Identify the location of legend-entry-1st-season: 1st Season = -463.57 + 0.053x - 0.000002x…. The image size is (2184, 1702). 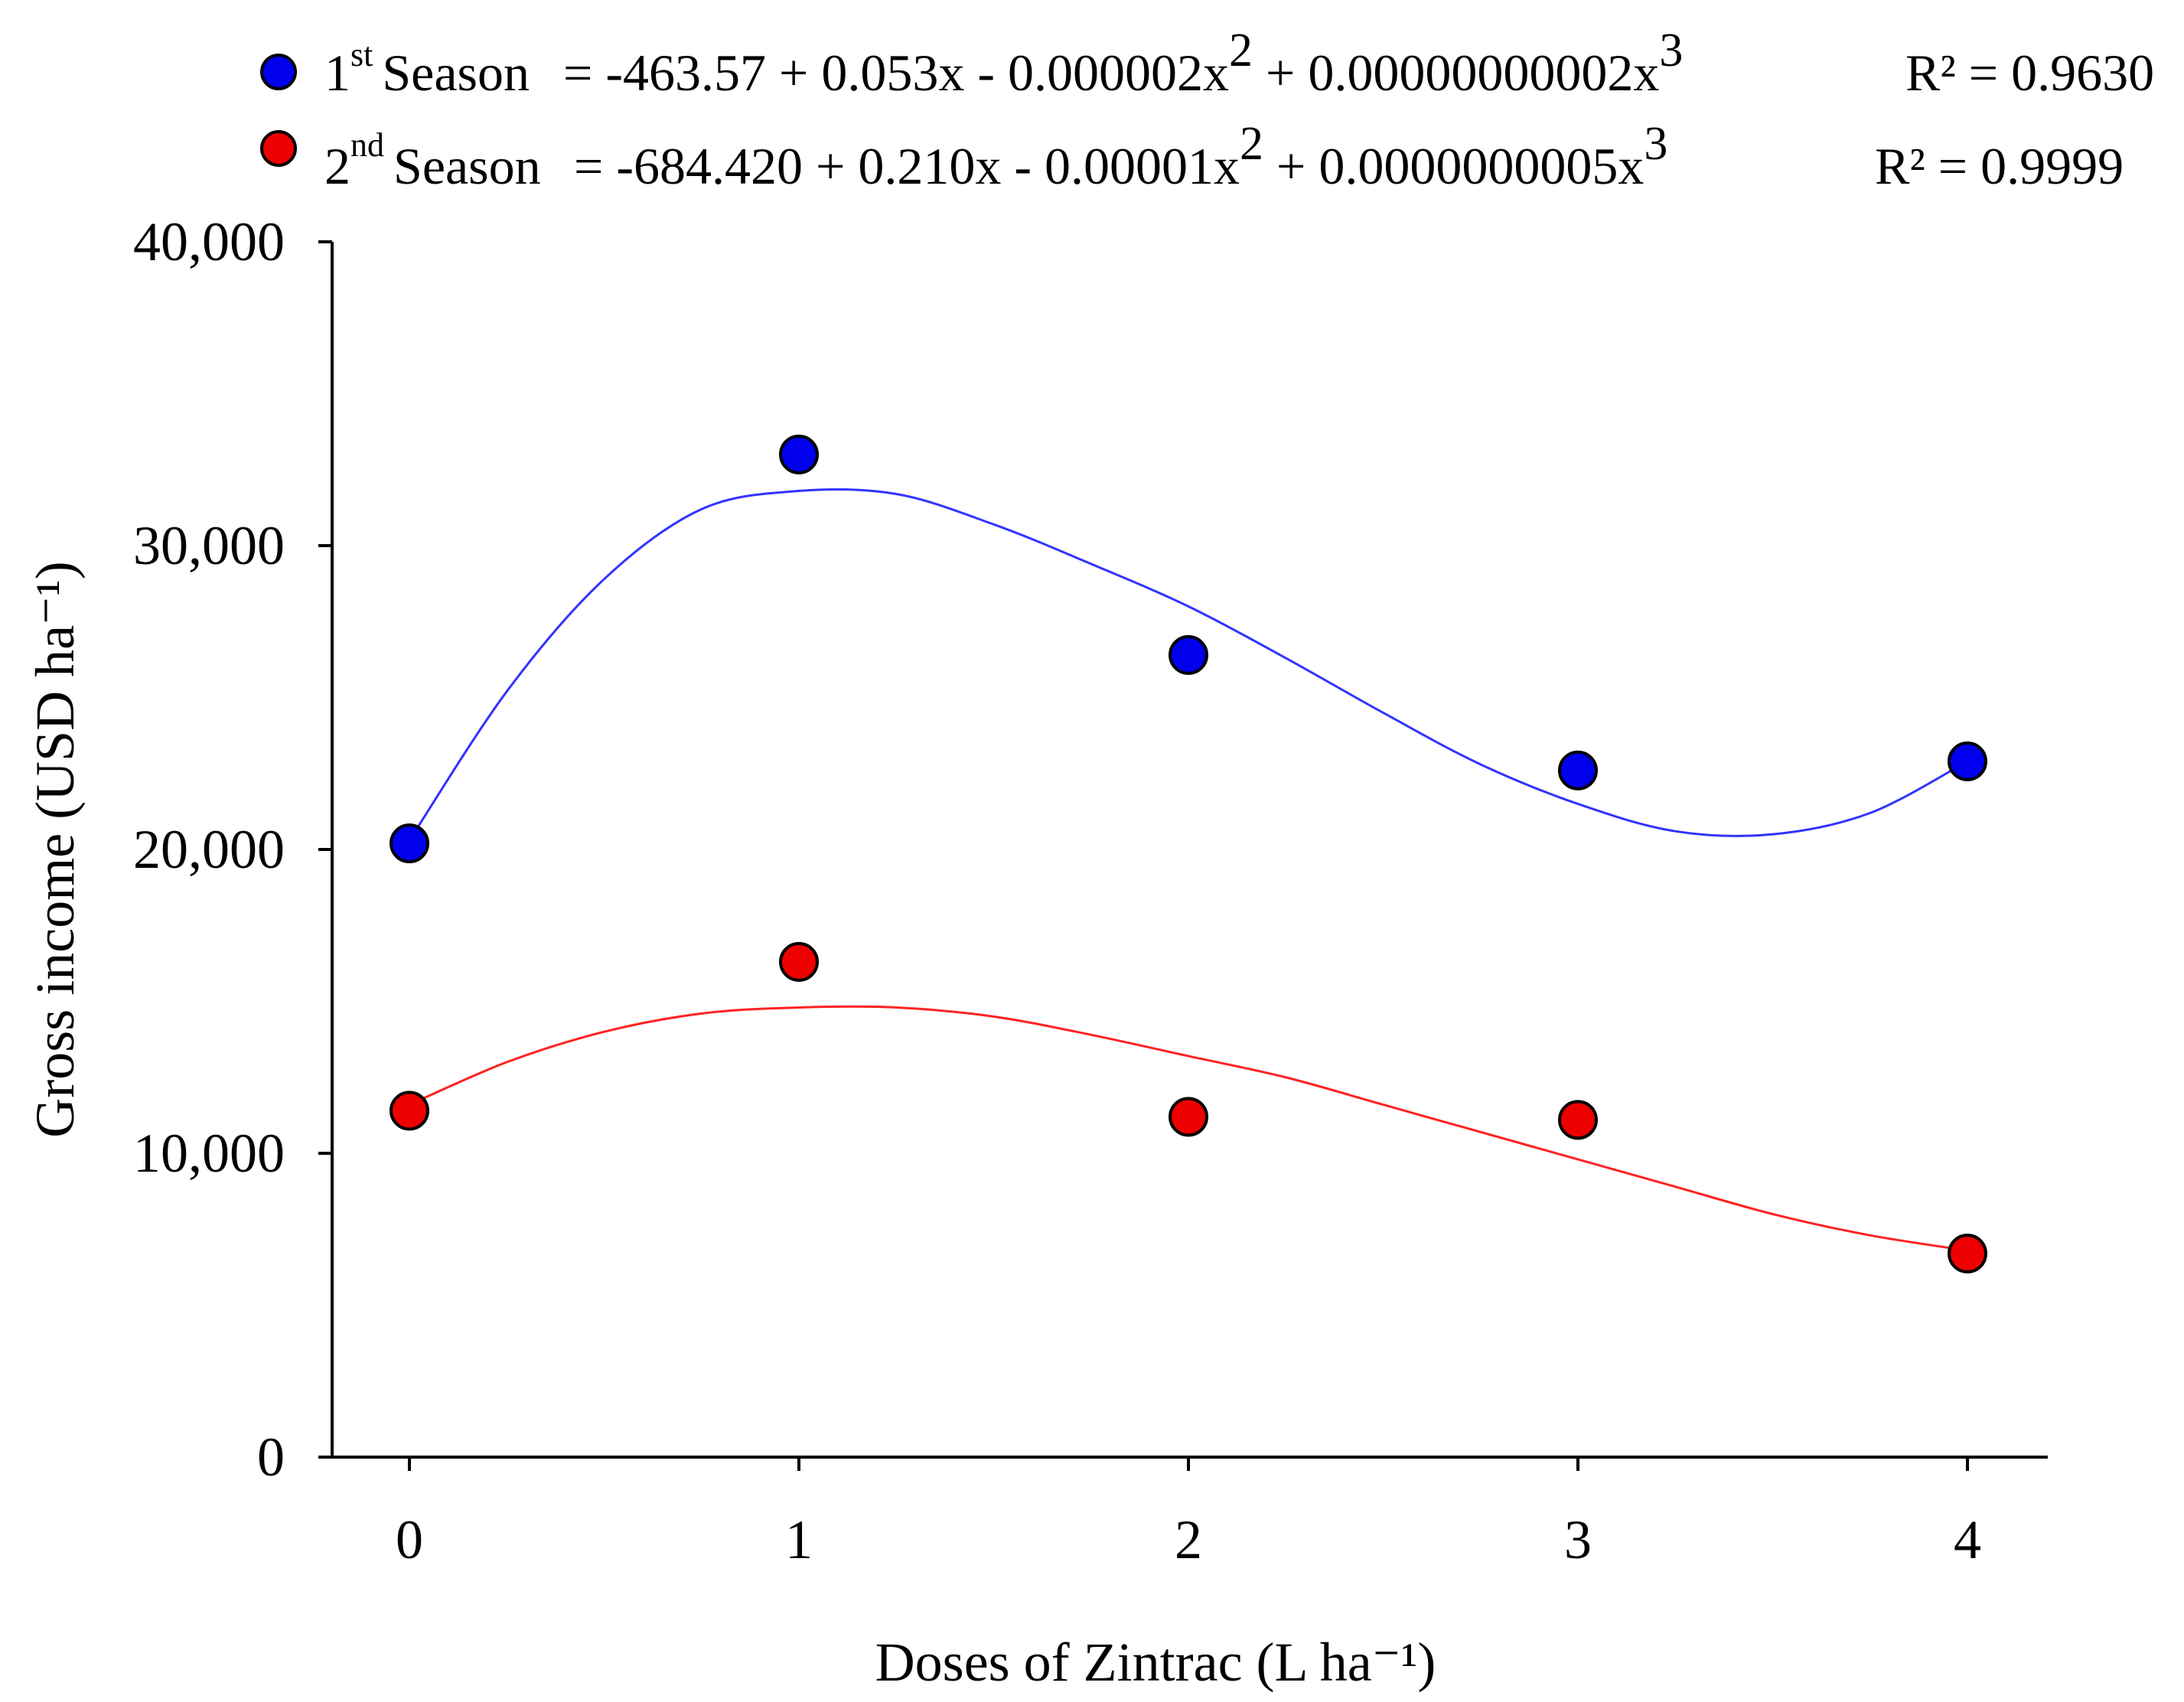
(1207, 63).